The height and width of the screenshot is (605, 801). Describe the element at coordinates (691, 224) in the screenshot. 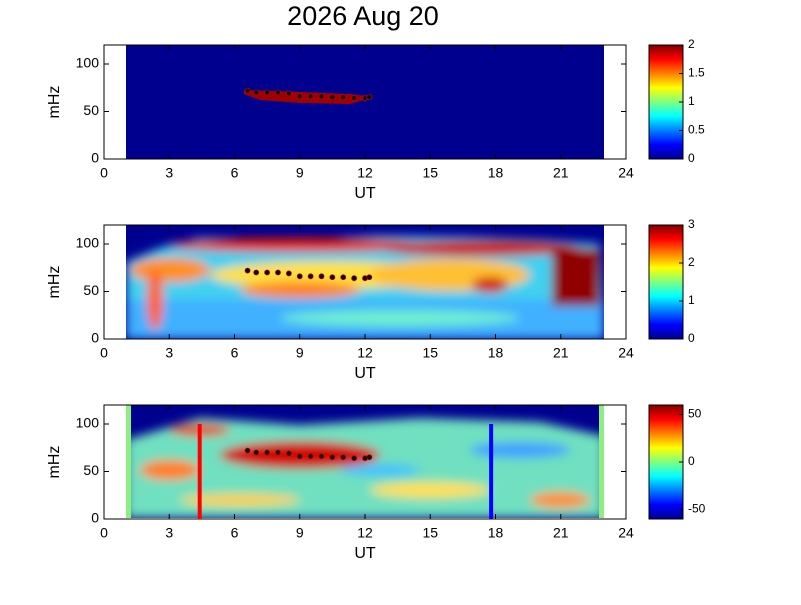

I see `colorbar-tick-label: 3` at that location.